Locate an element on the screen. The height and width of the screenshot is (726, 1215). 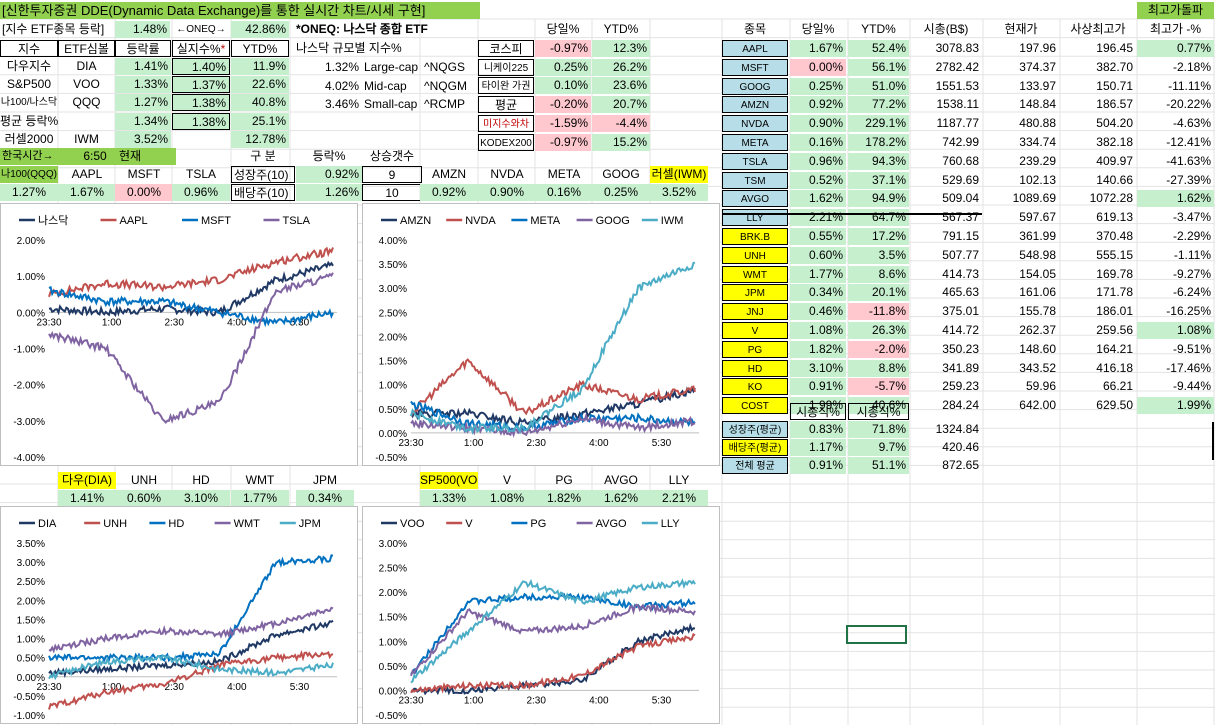
stock-price: 1089.69 is located at coordinates (1034, 198).